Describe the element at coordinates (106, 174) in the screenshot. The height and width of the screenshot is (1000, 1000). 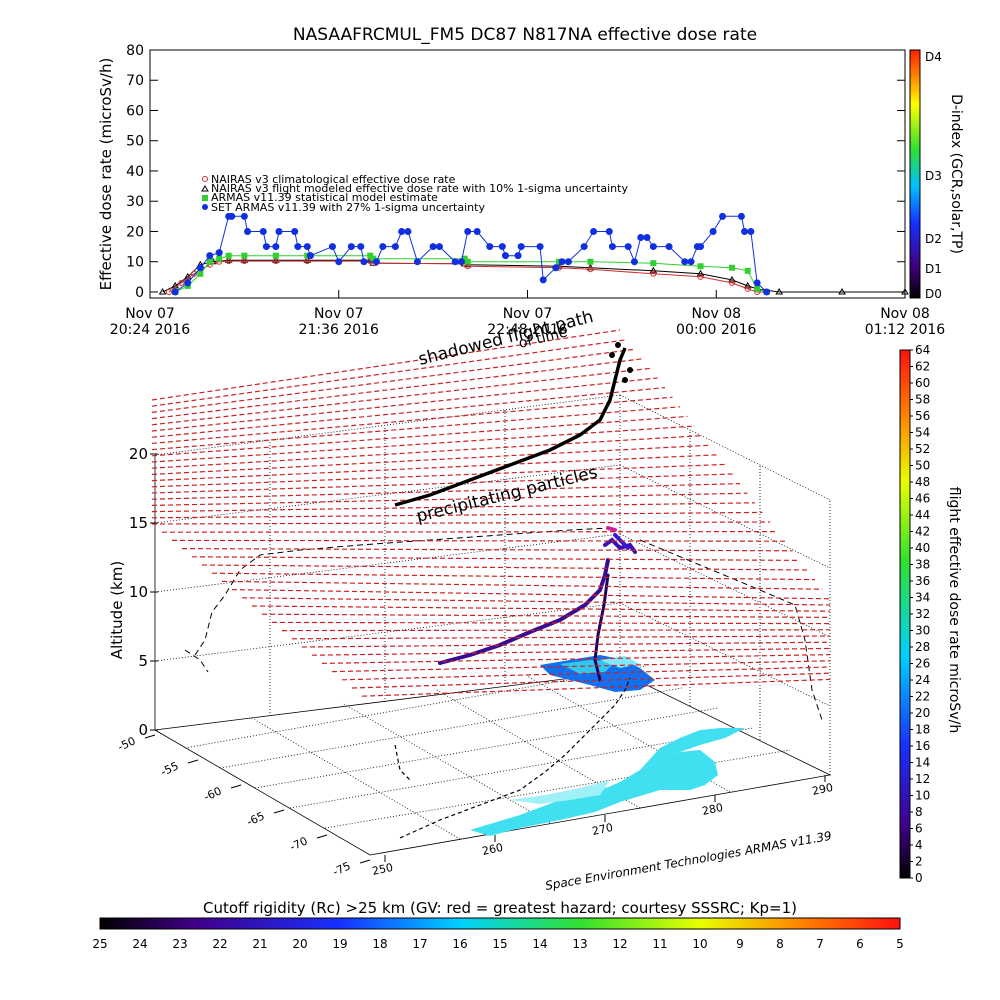
I see `top-y-axis-label: Effective dose rate (microSv/h)` at that location.